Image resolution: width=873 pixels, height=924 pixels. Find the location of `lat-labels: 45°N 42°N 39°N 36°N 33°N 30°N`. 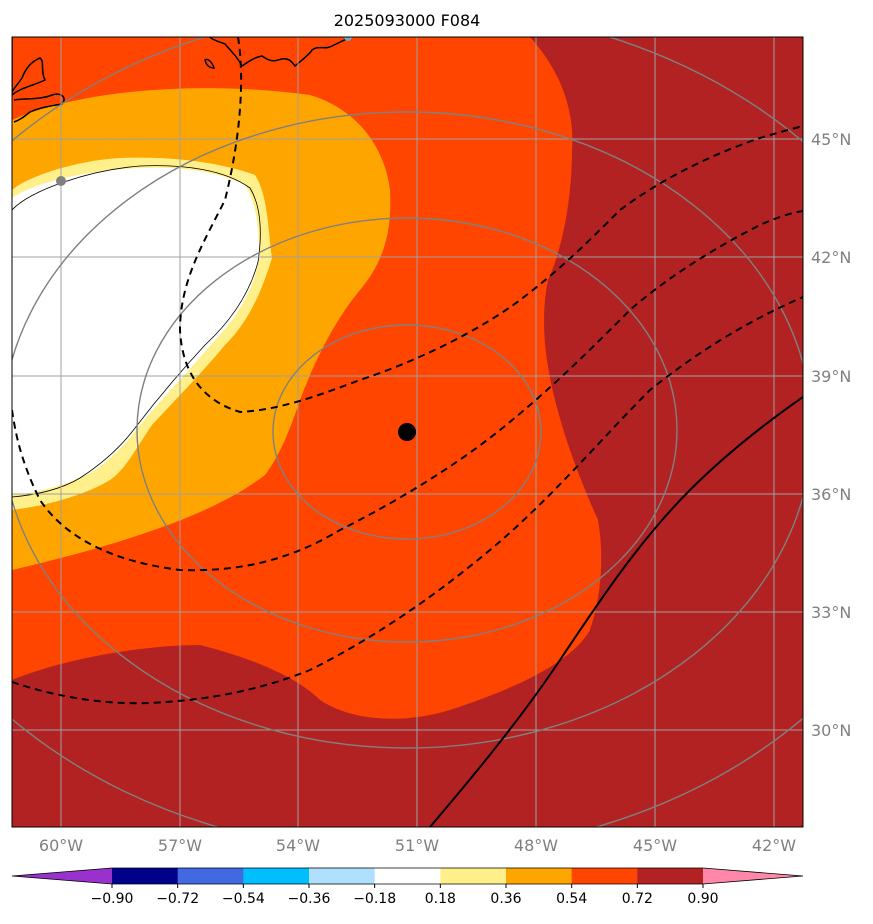

lat-labels: 45°N 42°N 39°N 36°N 33°N 30°N is located at coordinates (831, 435).